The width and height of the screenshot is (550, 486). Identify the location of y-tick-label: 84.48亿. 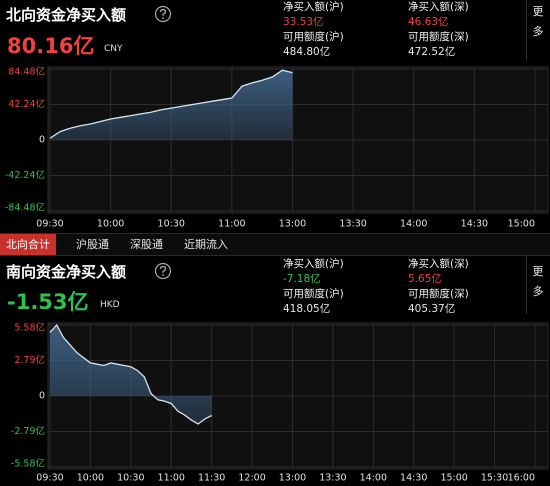
(26, 72).